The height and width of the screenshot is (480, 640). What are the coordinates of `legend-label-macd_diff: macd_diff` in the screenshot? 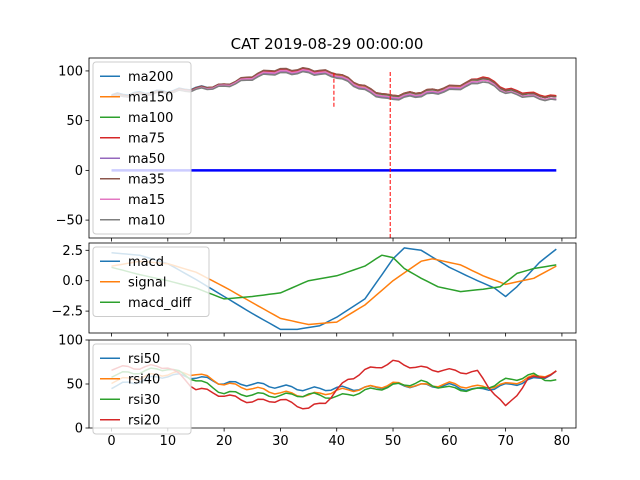 It's located at (160, 303).